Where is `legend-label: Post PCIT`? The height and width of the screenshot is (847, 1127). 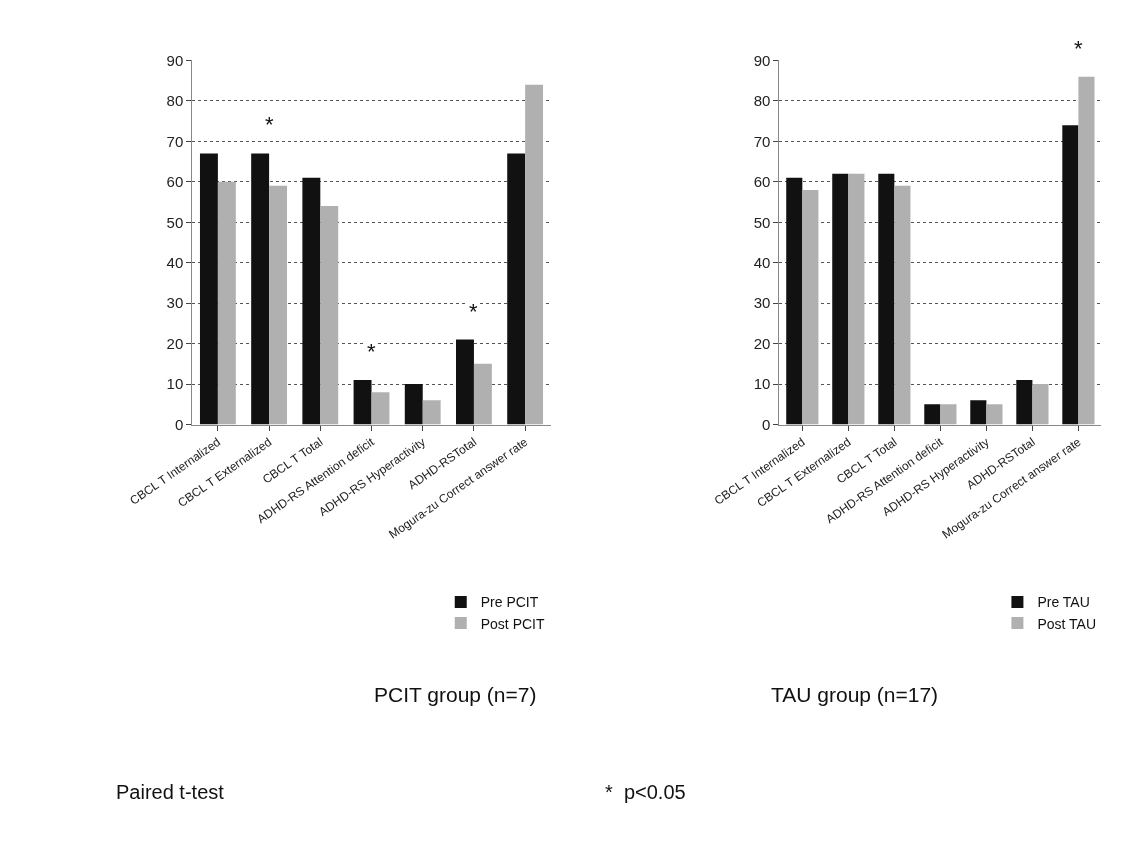
legend-label: Post PCIT is located at coordinates (512, 623).